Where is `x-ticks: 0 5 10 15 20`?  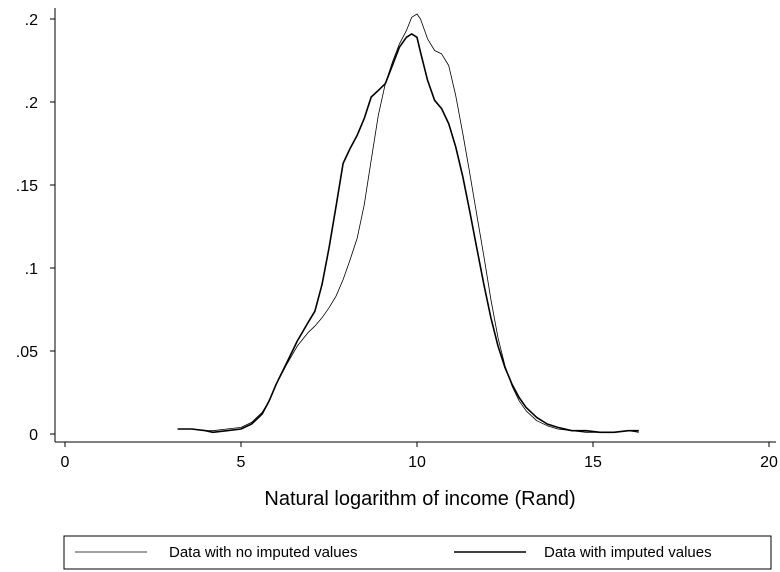
x-ticks: 0 5 10 15 20 is located at coordinates (419, 456).